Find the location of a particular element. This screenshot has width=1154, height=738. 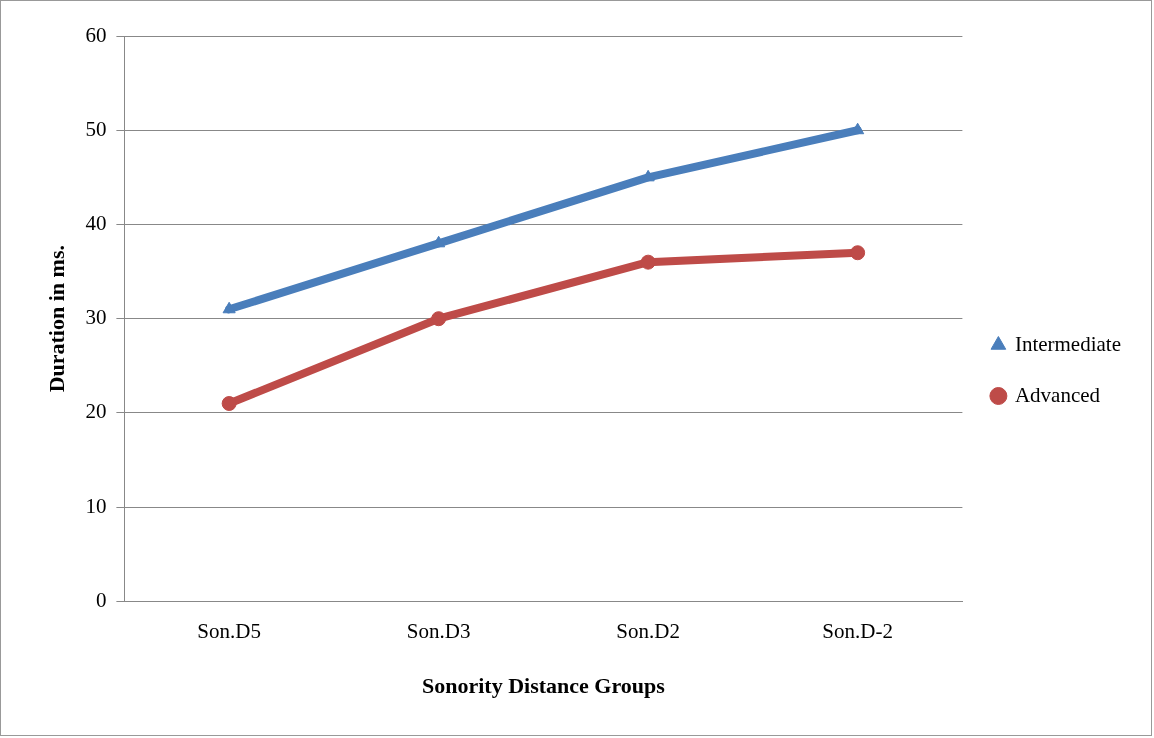

x-tick-label: Son.D2 is located at coordinates (648, 630).